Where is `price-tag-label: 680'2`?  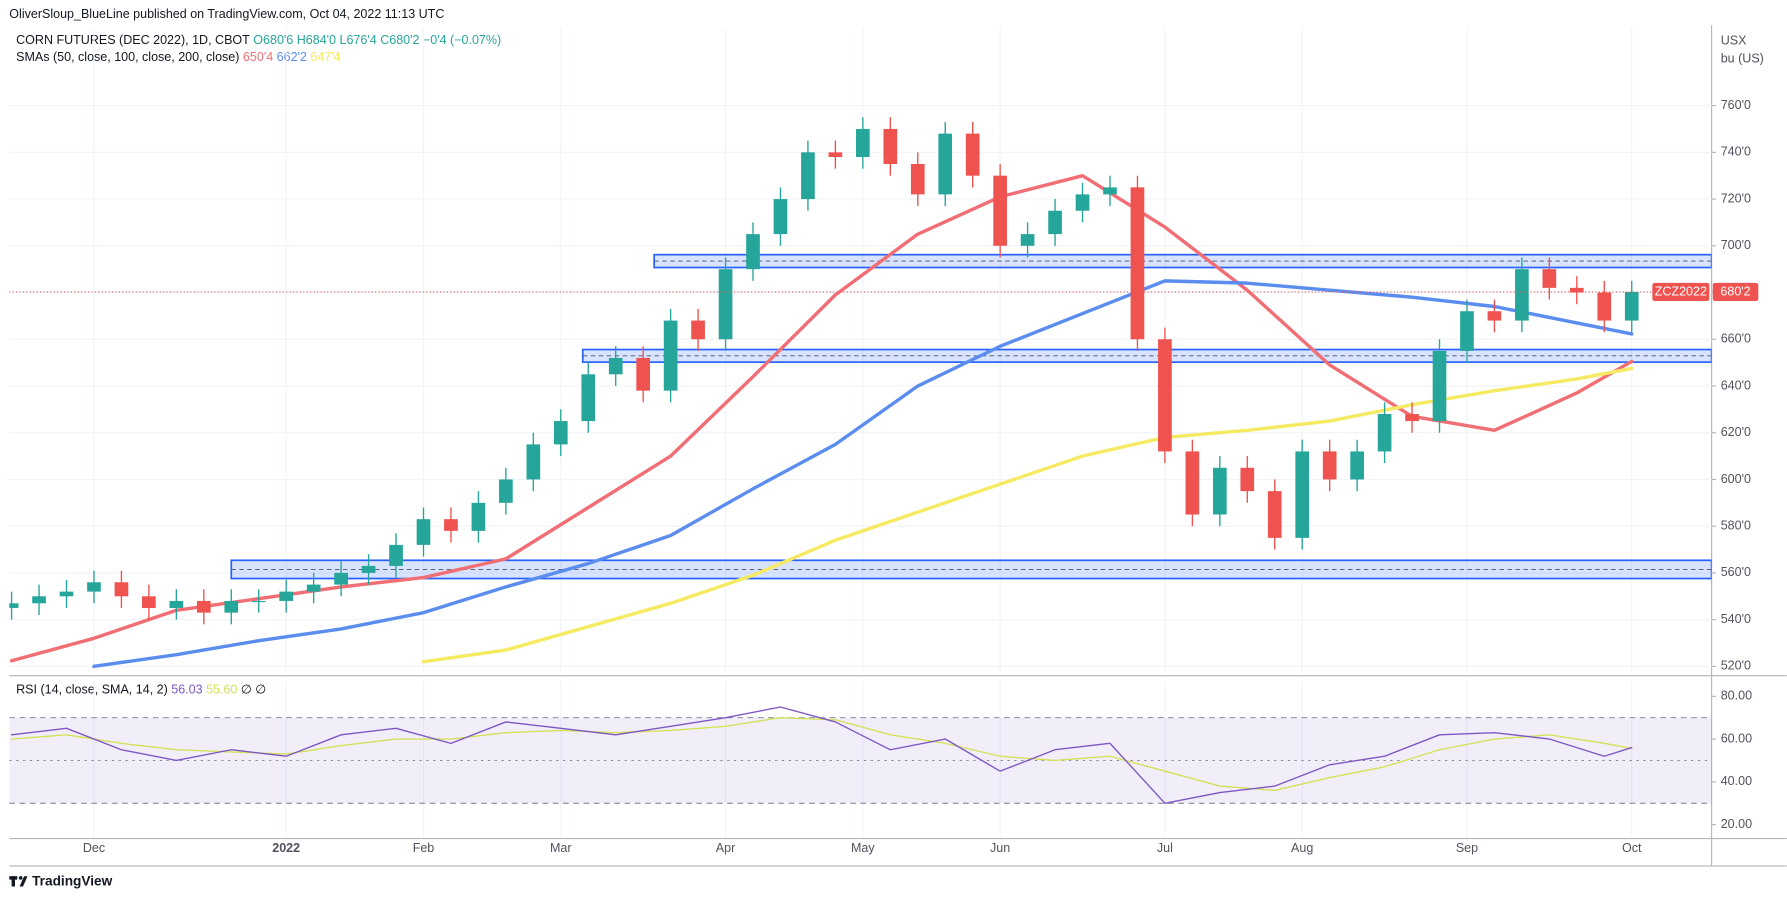
price-tag-label: 680'2 is located at coordinates (1735, 291).